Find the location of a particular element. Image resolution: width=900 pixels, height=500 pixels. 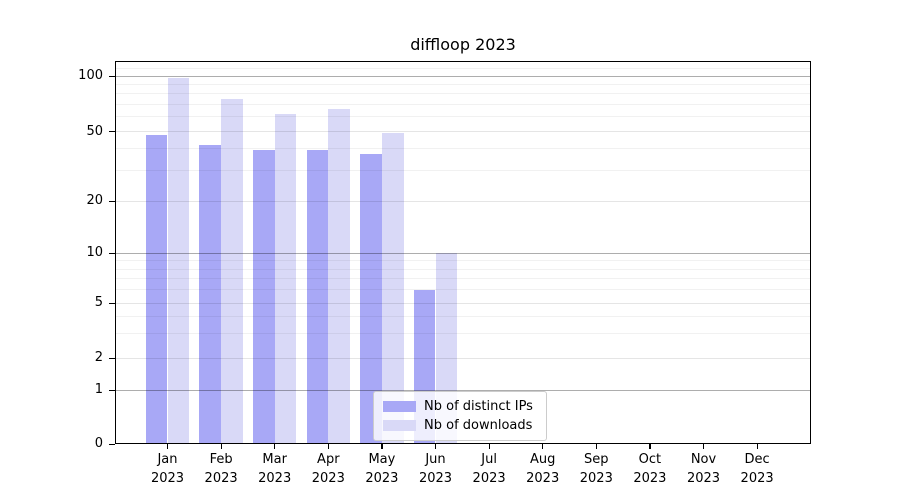

x-tick-mar is located at coordinates (275, 446).